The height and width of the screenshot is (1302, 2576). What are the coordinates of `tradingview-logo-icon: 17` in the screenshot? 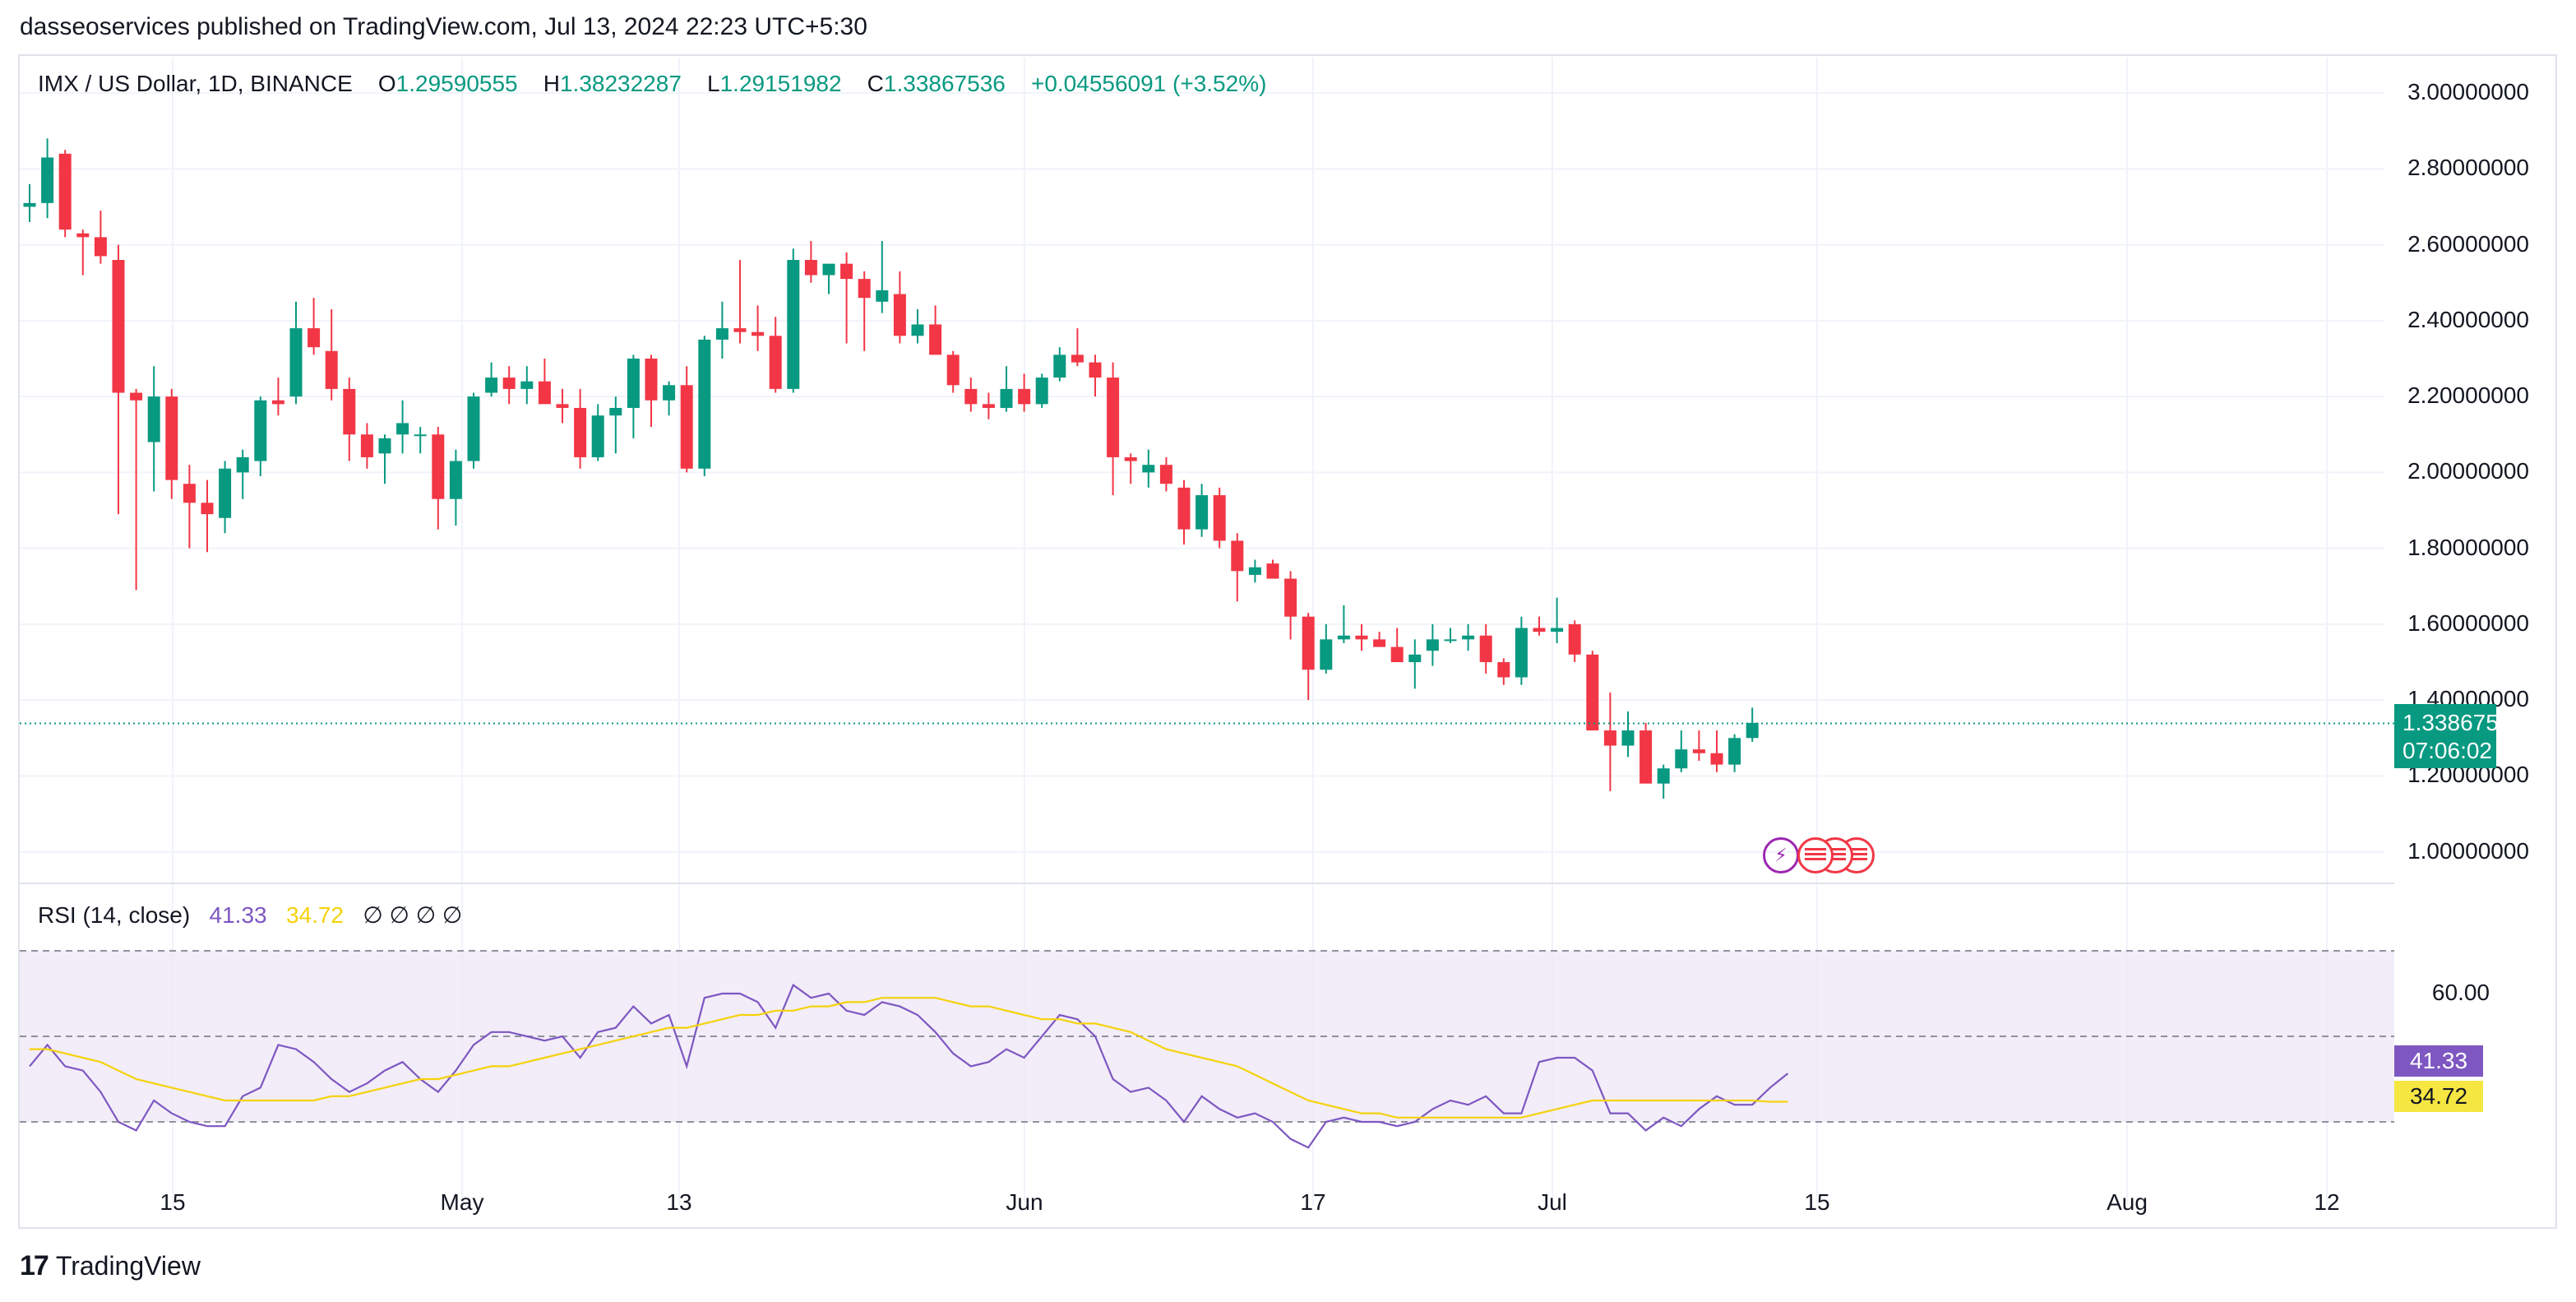 It's located at (34, 1265).